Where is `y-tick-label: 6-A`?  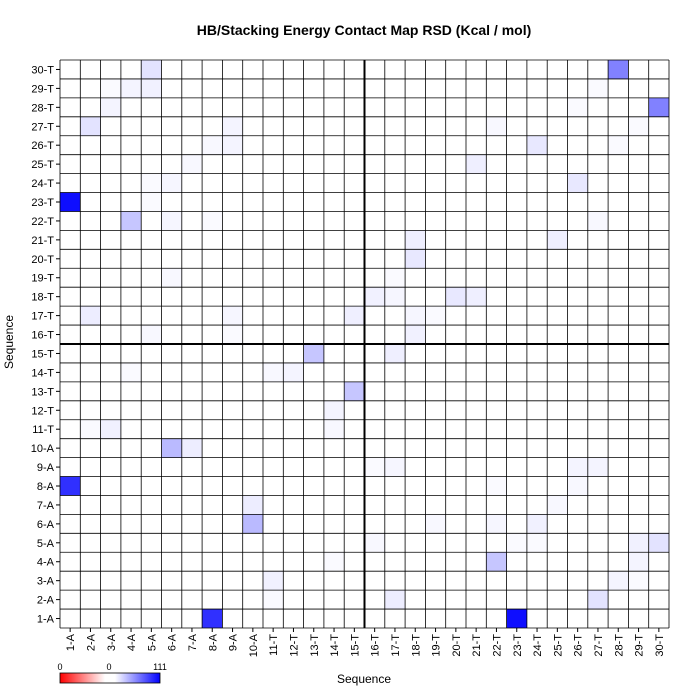 y-tick-label: 6-A is located at coordinates (46, 525).